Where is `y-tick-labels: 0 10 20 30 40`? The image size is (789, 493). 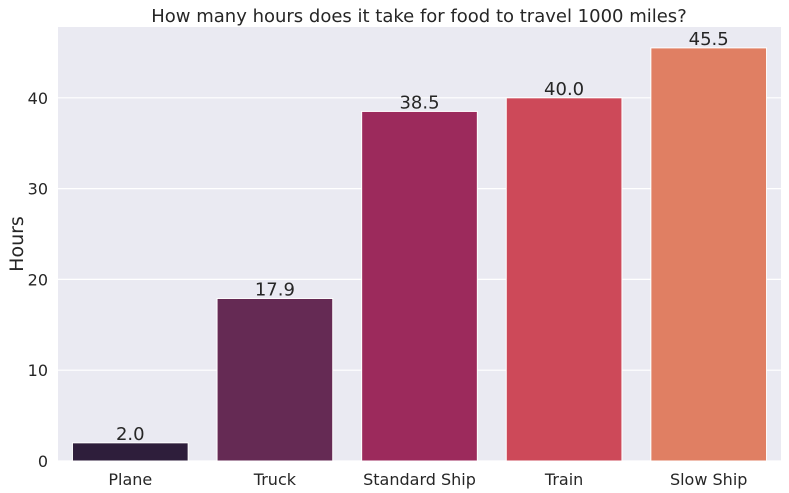 y-tick-labels: 0 10 20 30 40 is located at coordinates (38, 280).